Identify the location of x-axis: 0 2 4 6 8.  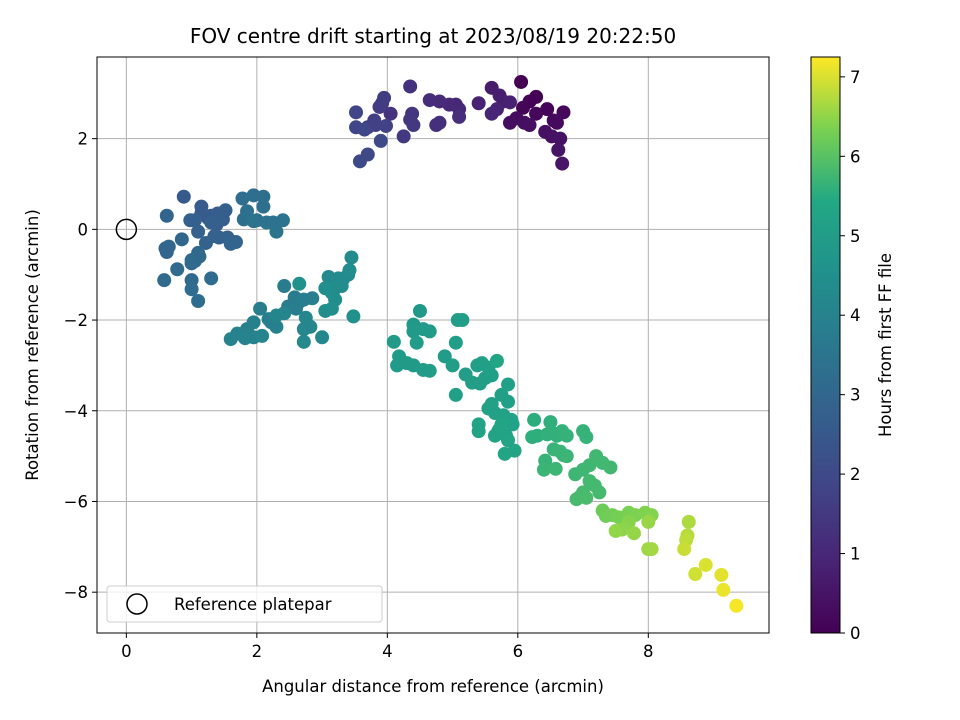
(387, 647).